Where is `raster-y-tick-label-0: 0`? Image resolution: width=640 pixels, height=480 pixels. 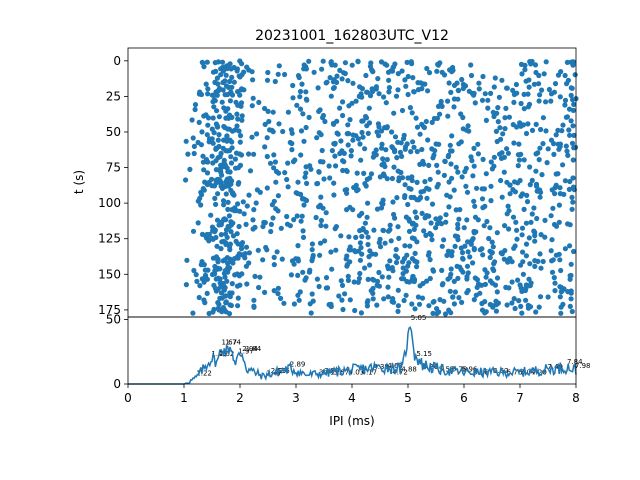
raster-y-tick-label-0: 0 is located at coordinates (117, 61).